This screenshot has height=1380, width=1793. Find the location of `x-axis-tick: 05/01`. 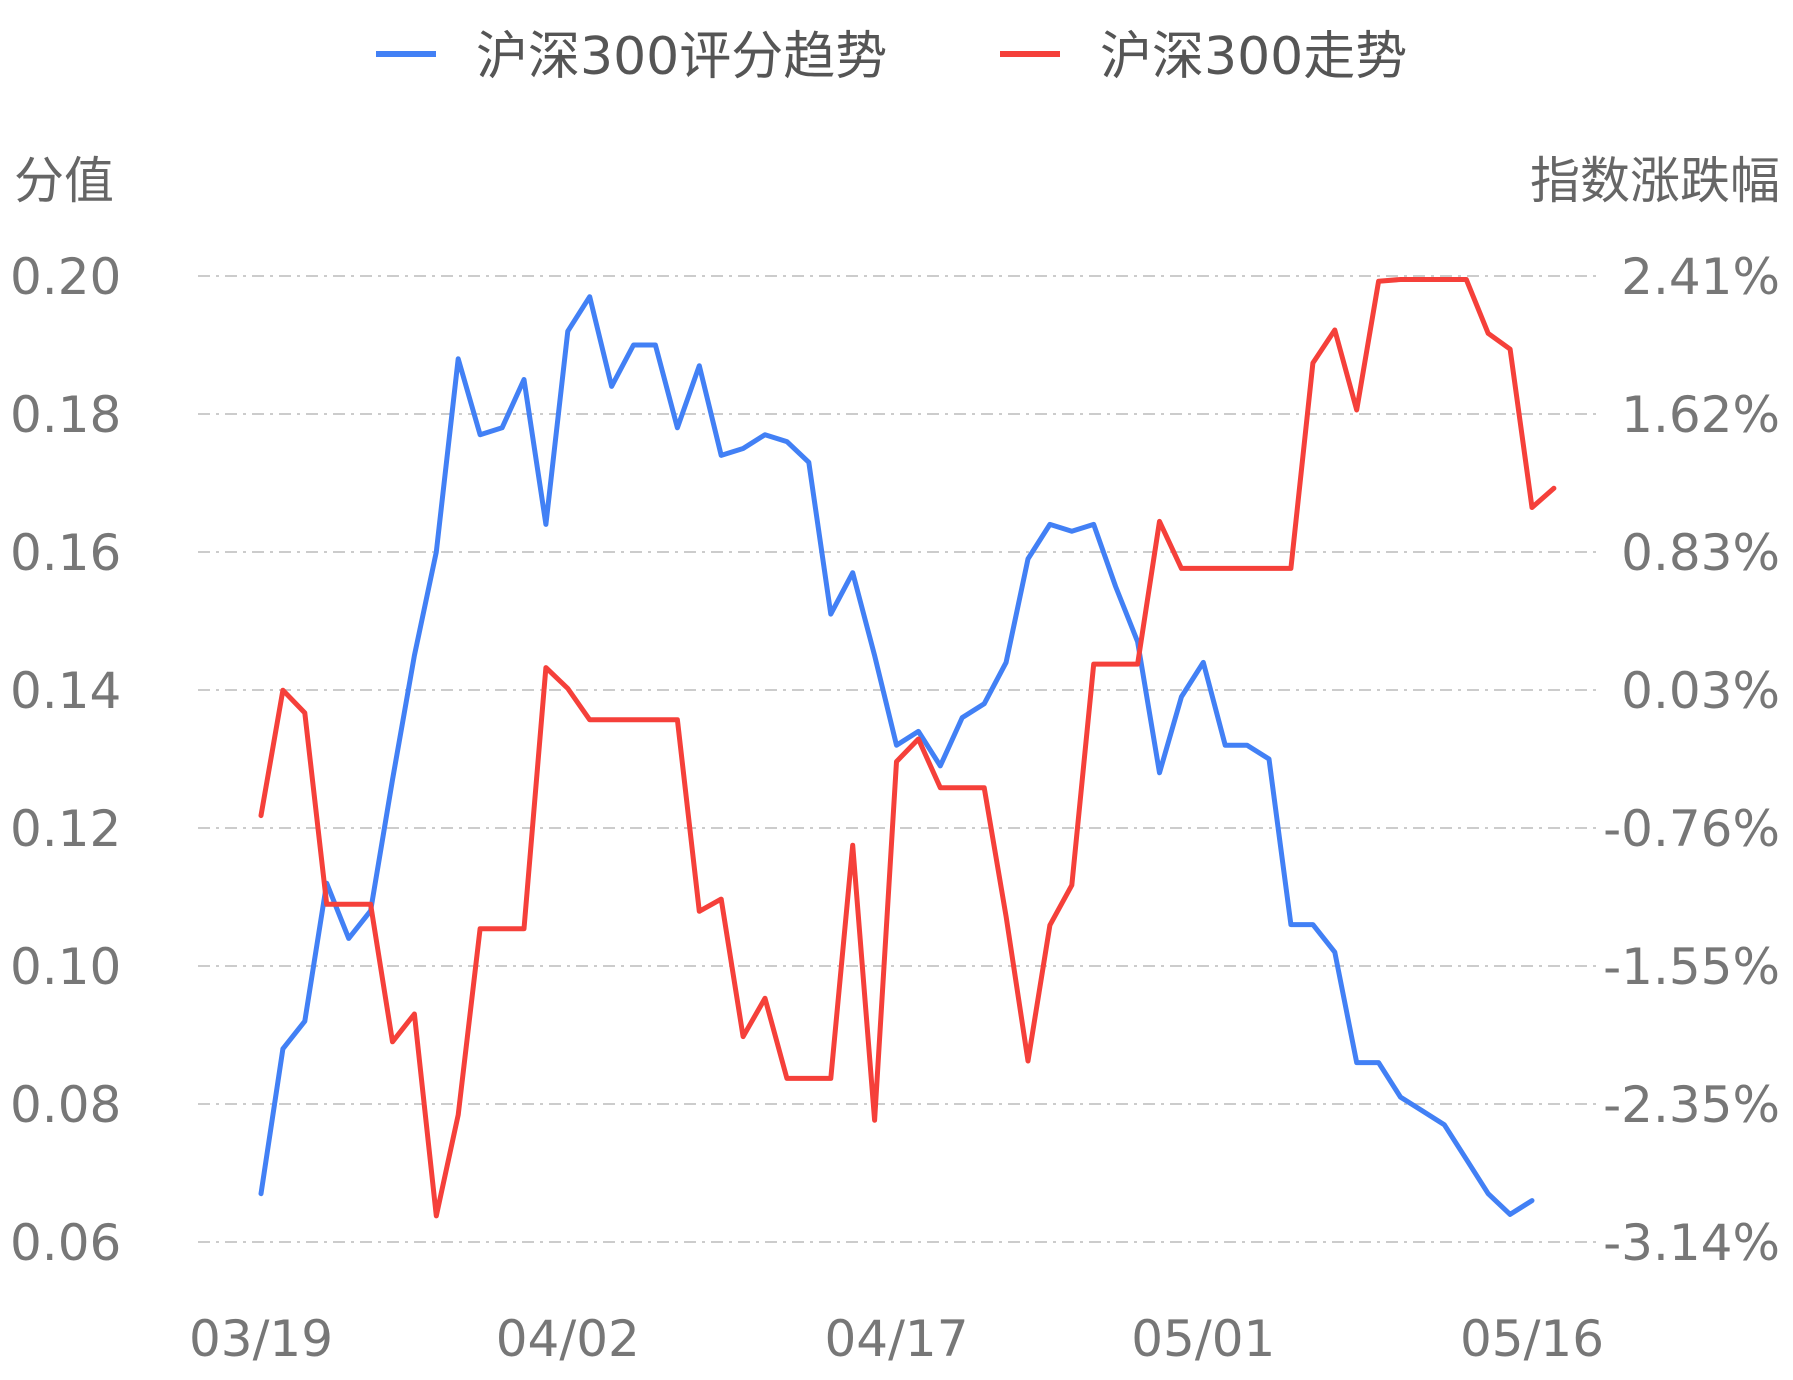

x-axis-tick: 05/01 is located at coordinates (1203, 1339).